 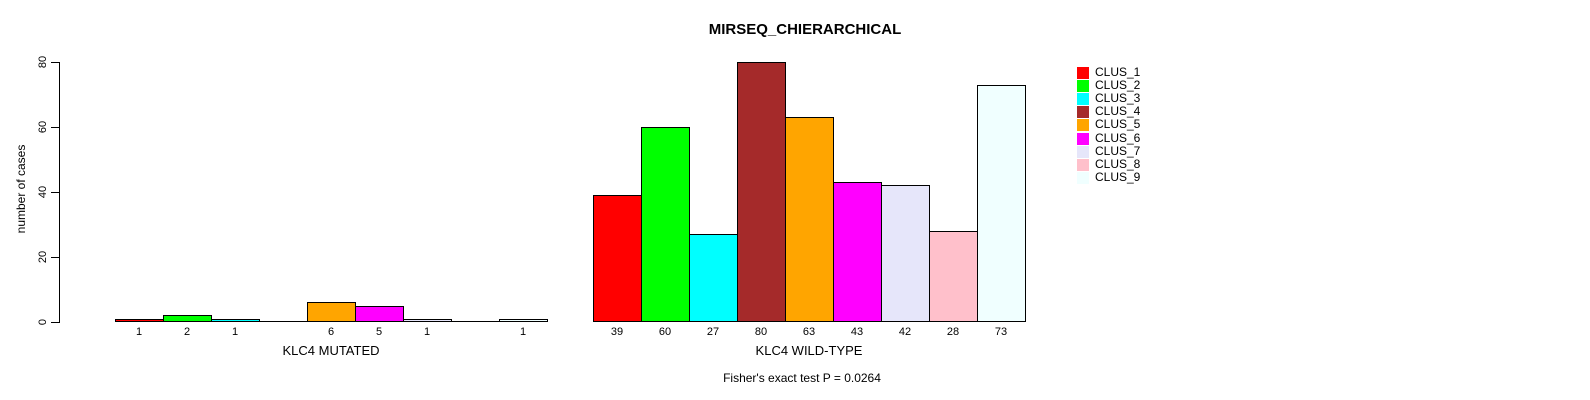 I want to click on bar-value-label-CLUS_2: 2, so click(x=187, y=332).